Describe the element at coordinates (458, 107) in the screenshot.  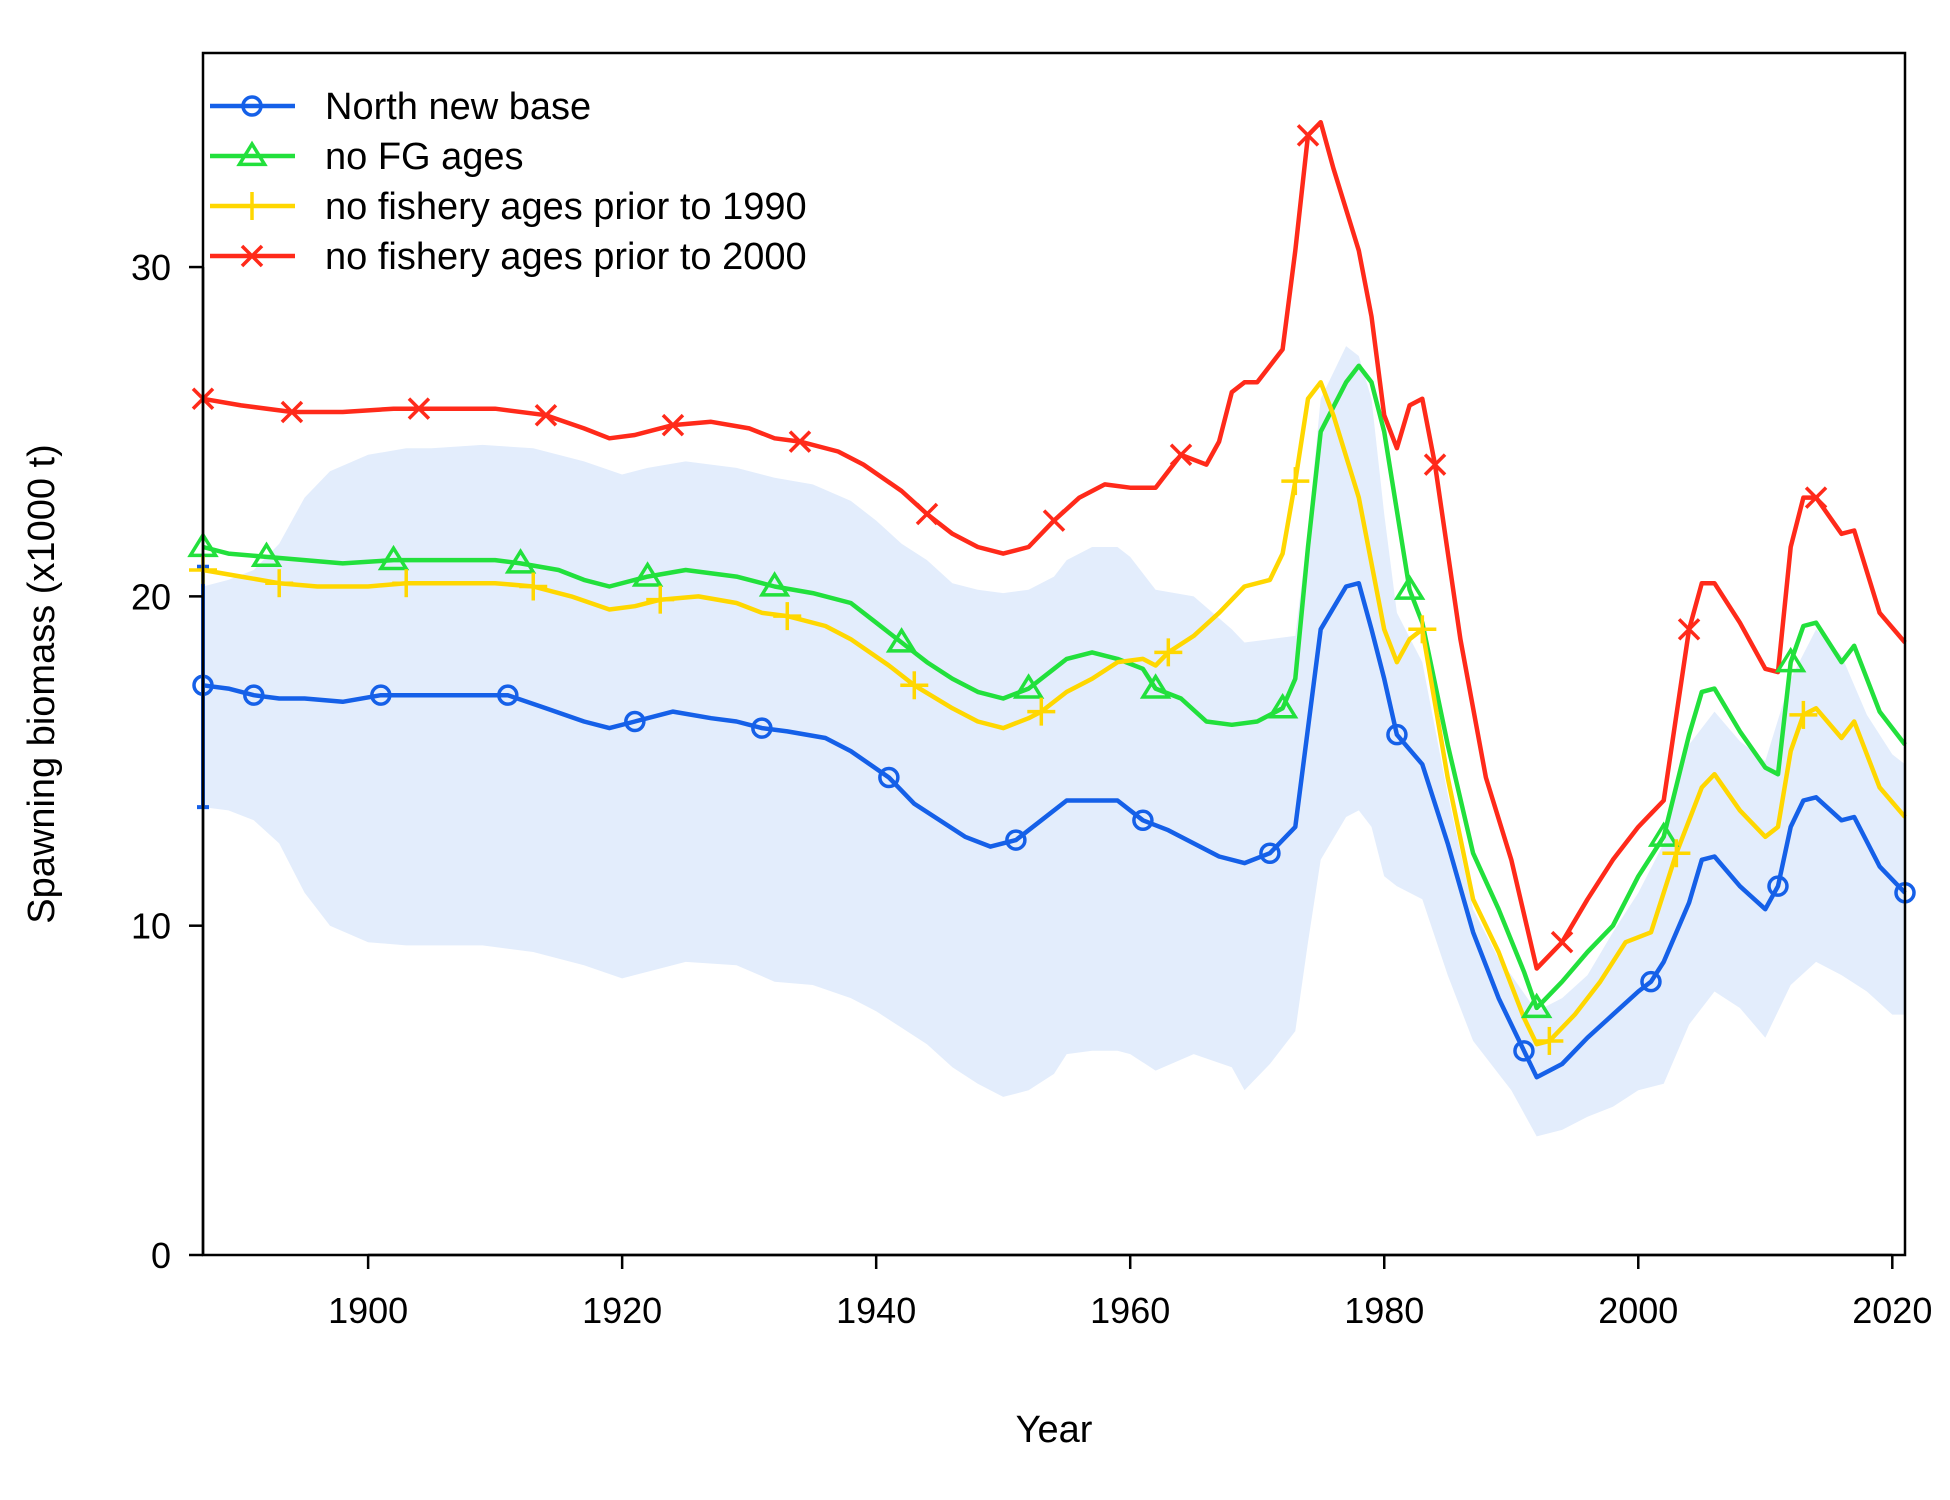
I see `legend-label: North new base` at that location.